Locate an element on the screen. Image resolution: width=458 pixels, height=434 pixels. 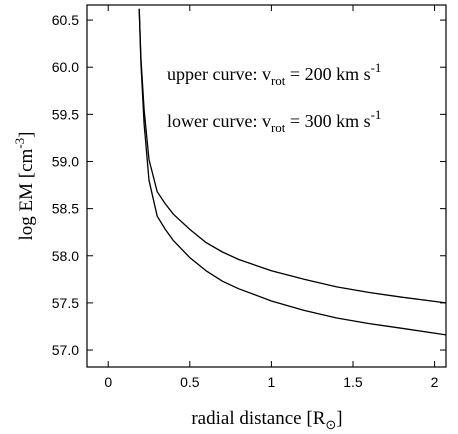
annotation-upper: upper curve: vrot = 200 km s-1 is located at coordinates (274, 74).